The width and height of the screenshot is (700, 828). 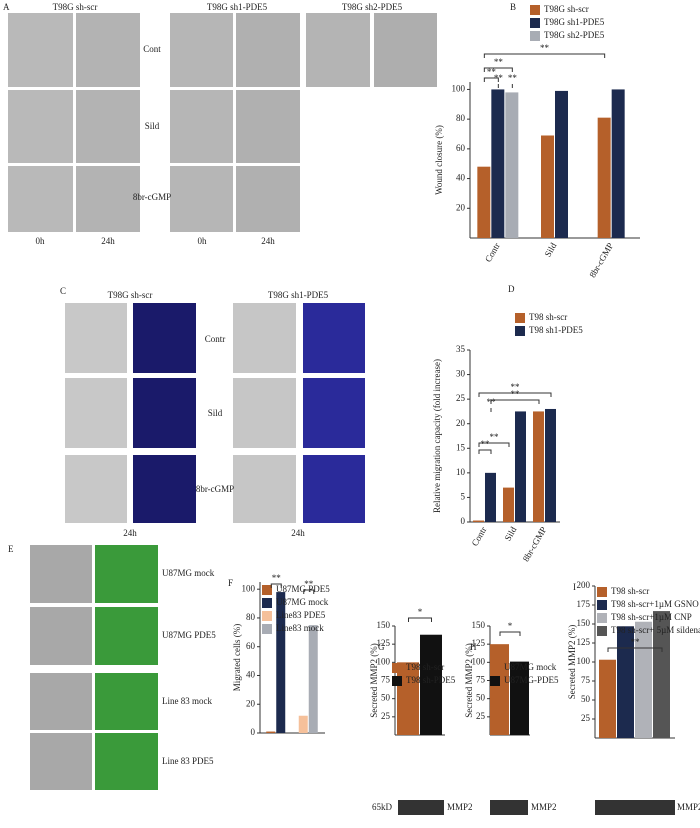 I want to click on figure-label: G, so click(x=381, y=647).